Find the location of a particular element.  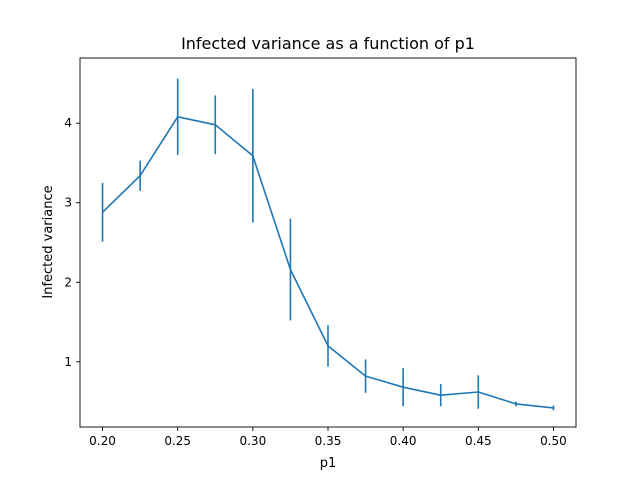

x-tick-label: 0.35 is located at coordinates (328, 441).